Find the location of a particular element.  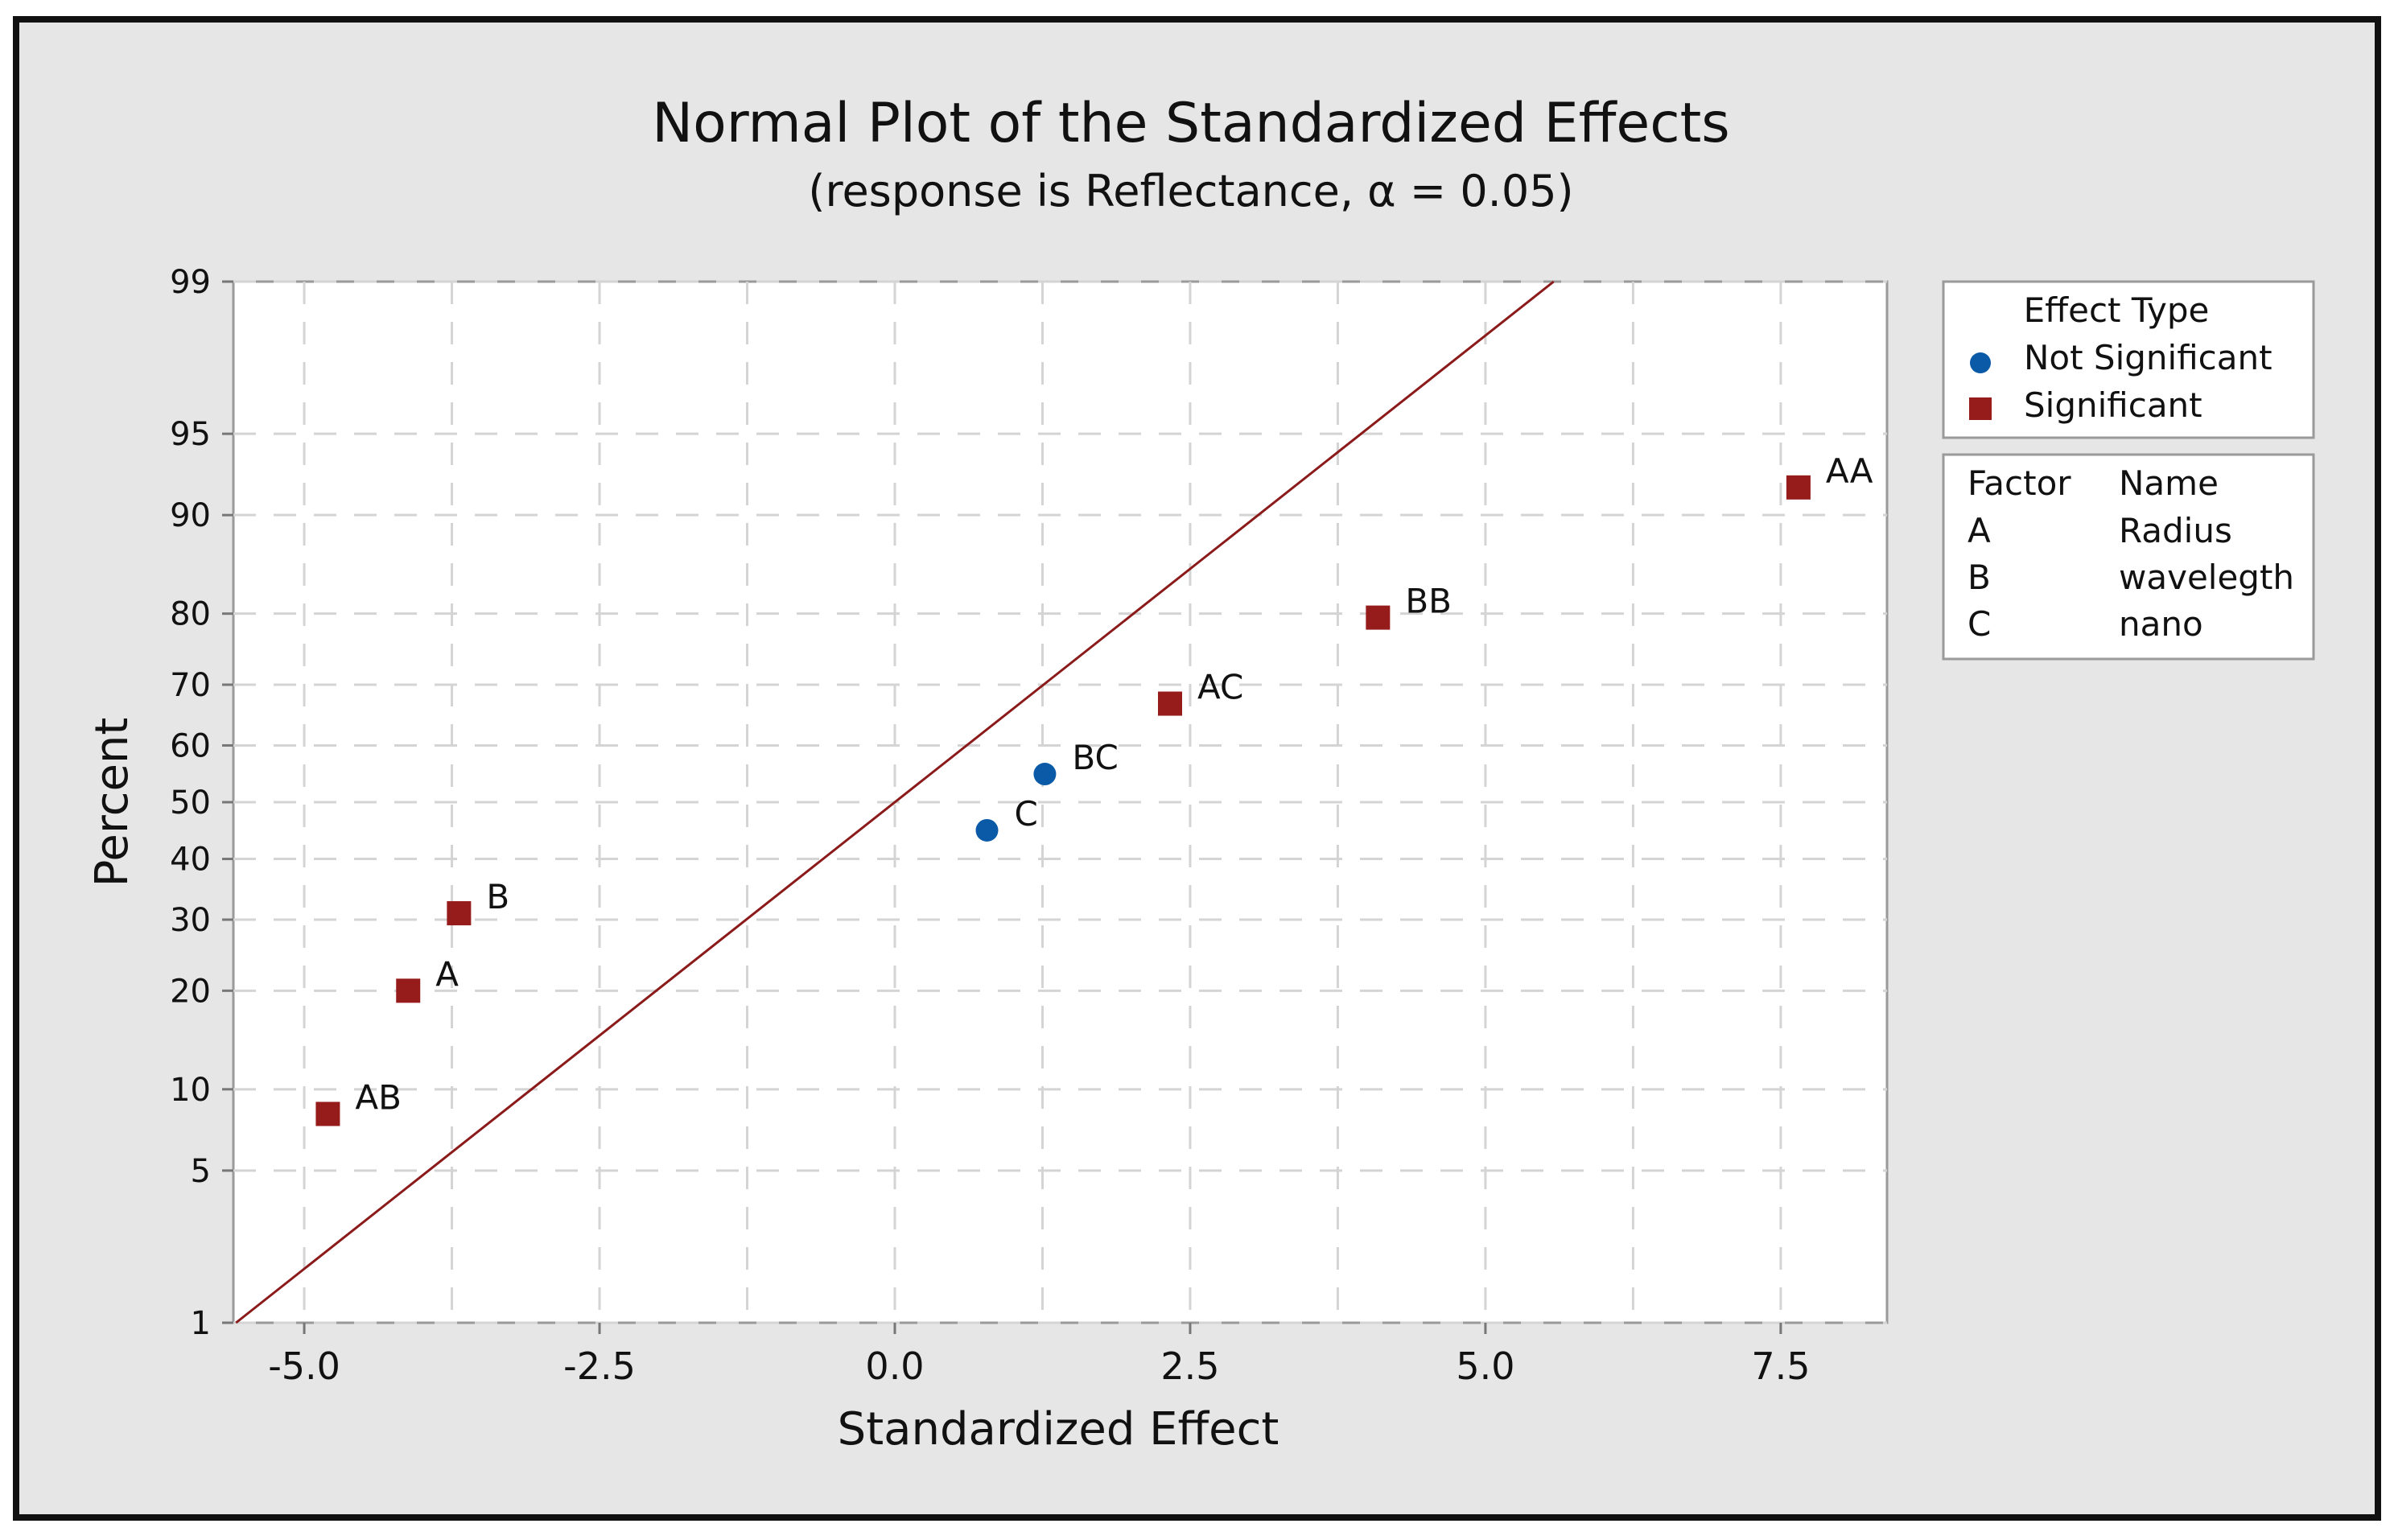

legend-effect-type-title: Effect Type is located at coordinates (2117, 310).